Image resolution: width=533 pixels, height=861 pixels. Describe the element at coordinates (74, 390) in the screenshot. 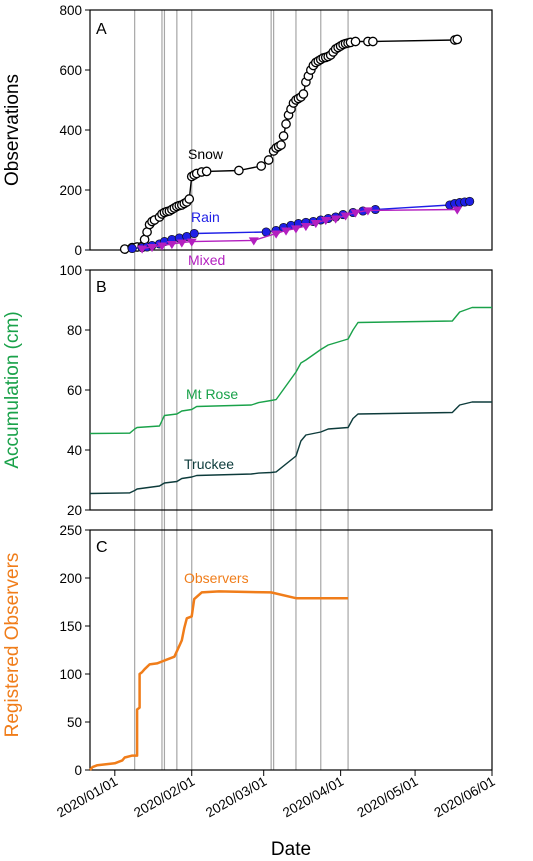

I see `panel-b-y-tick-label-2: 60` at that location.